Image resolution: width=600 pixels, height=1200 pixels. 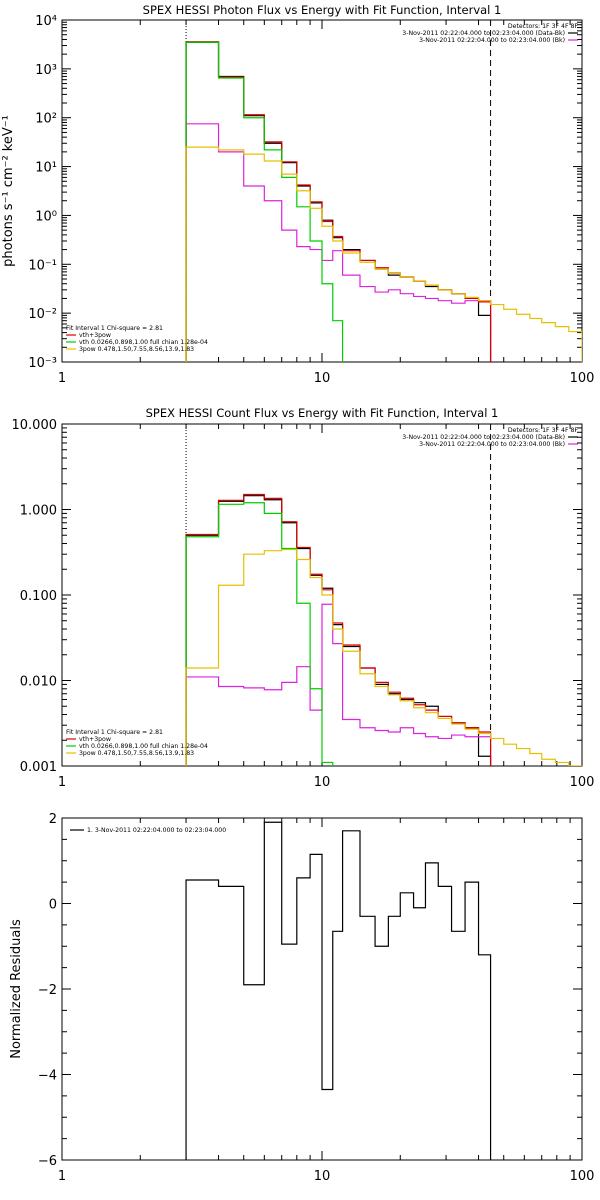 What do you see at coordinates (38, 596) in the screenshot?
I see `y-tick-label: 0.100` at bounding box center [38, 596].